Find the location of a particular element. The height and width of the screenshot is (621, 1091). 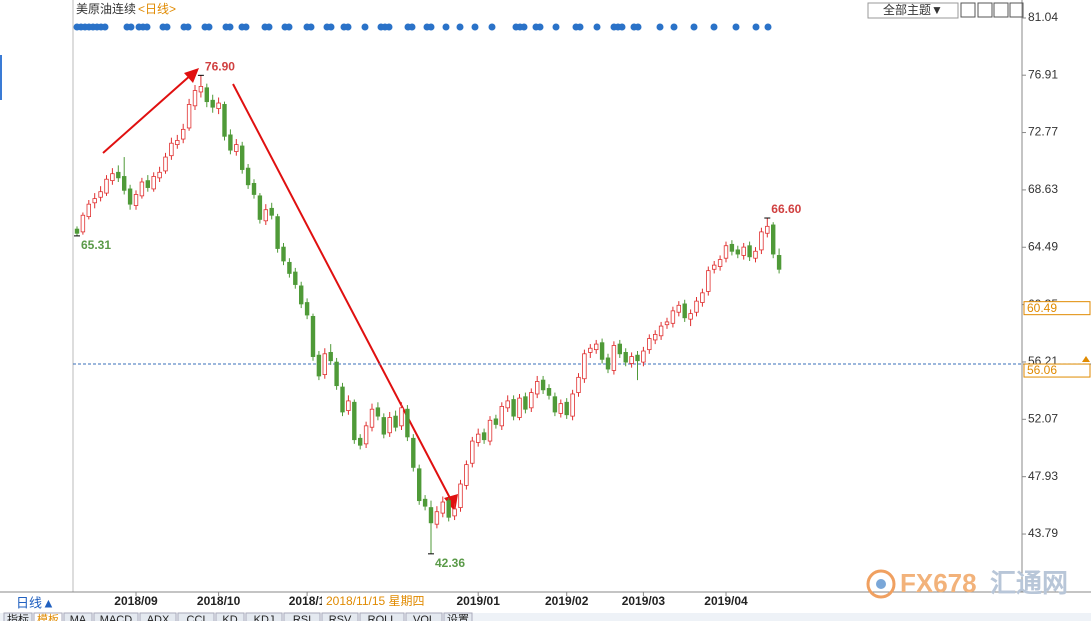

theme-button is located at coordinates (913, 10).